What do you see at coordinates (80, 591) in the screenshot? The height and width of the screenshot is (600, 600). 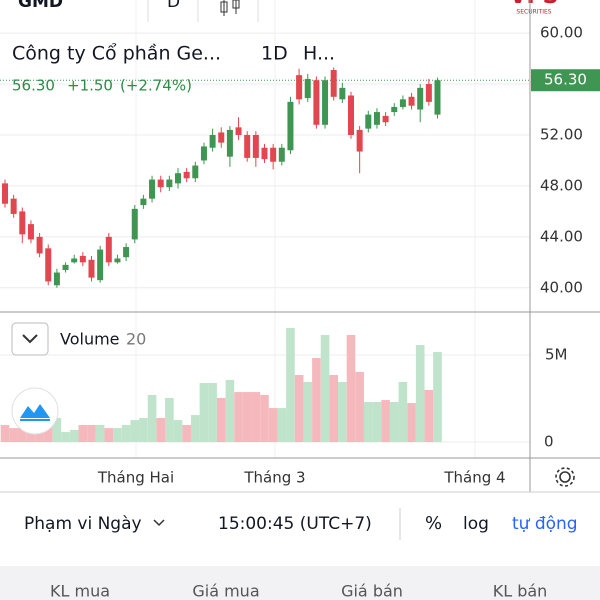 I see `table-header-cell: KL mua` at bounding box center [80, 591].